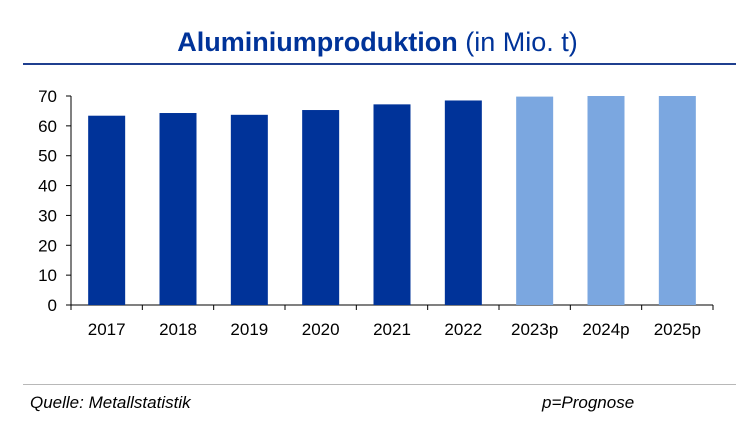 The image size is (755, 436). Describe the element at coordinates (534, 329) in the screenshot. I see `x-tick-label: 2023p` at that location.